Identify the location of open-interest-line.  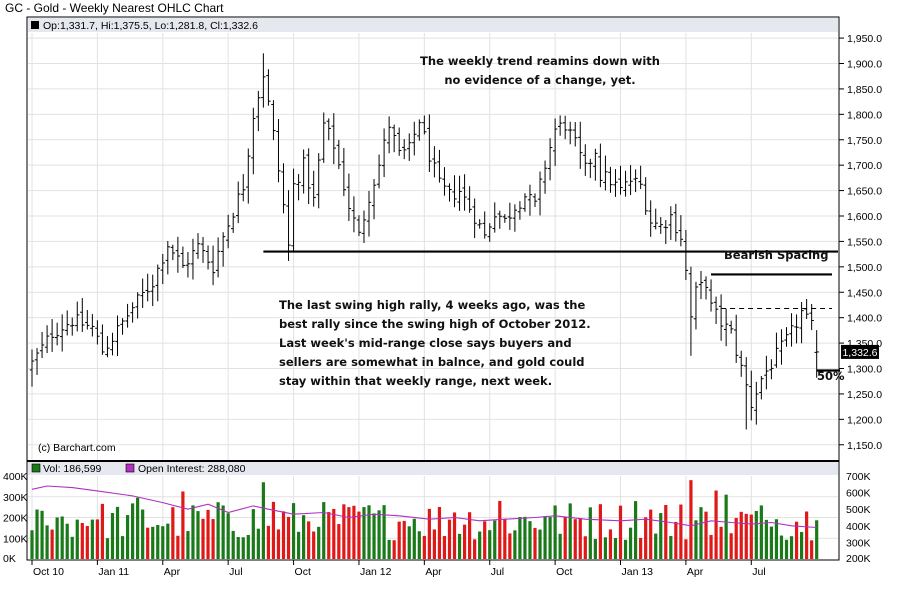
(424, 507).